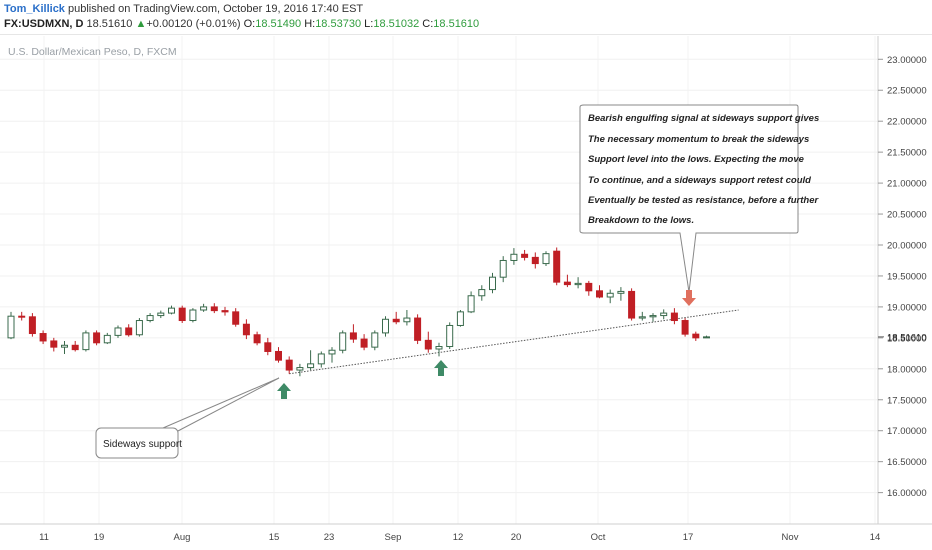  What do you see at coordinates (790, 537) in the screenshot?
I see `x-tick-label: Nov` at bounding box center [790, 537].